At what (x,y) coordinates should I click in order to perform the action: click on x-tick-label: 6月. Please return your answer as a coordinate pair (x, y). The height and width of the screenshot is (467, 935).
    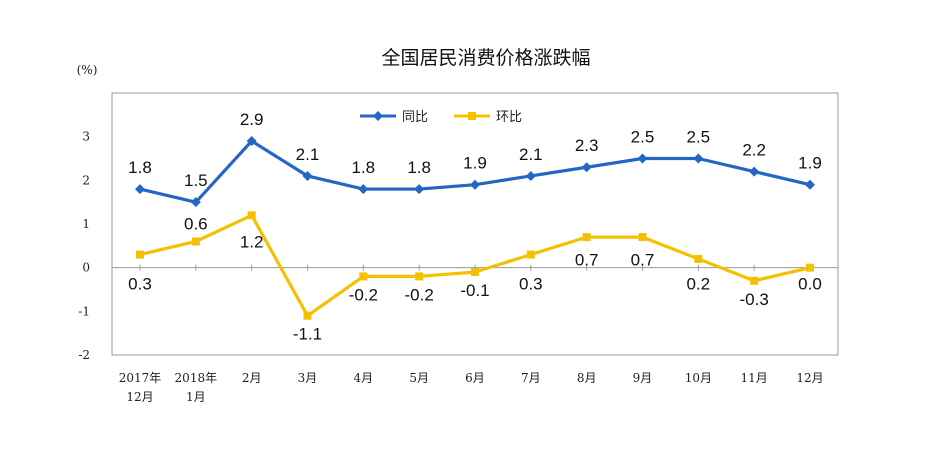
    Looking at the image, I should click on (475, 378).